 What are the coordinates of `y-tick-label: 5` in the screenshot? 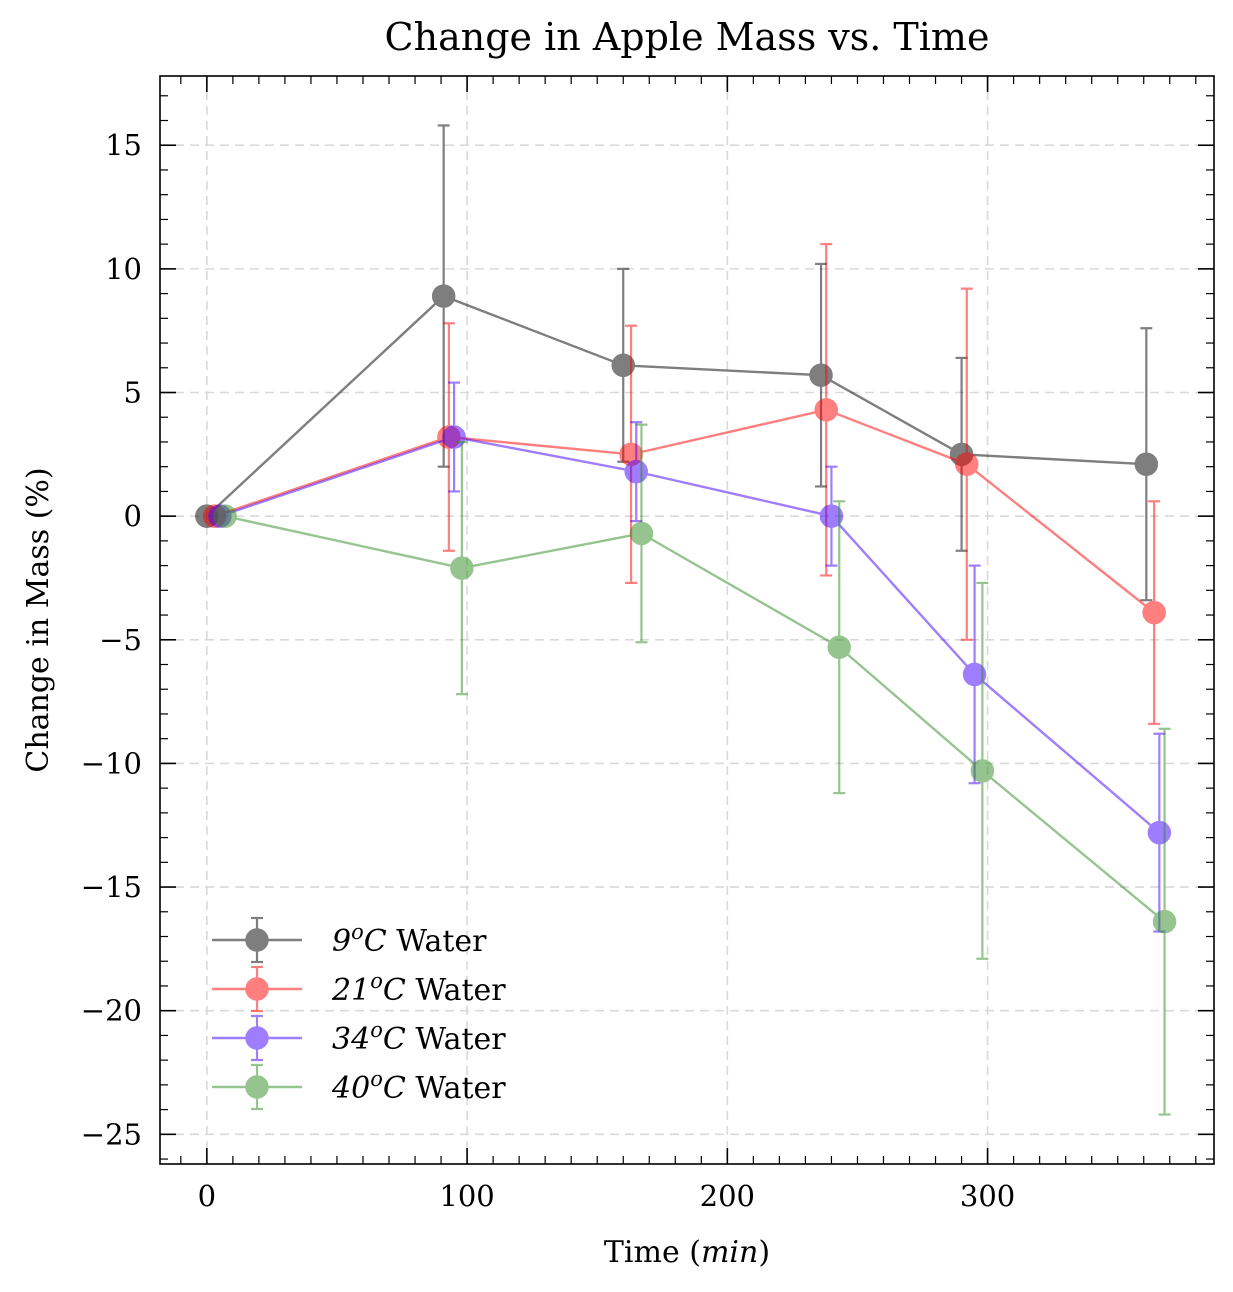 It's located at (133, 393).